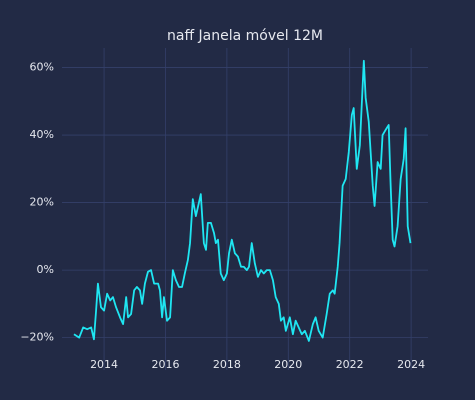  I want to click on x-tick-label: 2014, so click(104, 364).